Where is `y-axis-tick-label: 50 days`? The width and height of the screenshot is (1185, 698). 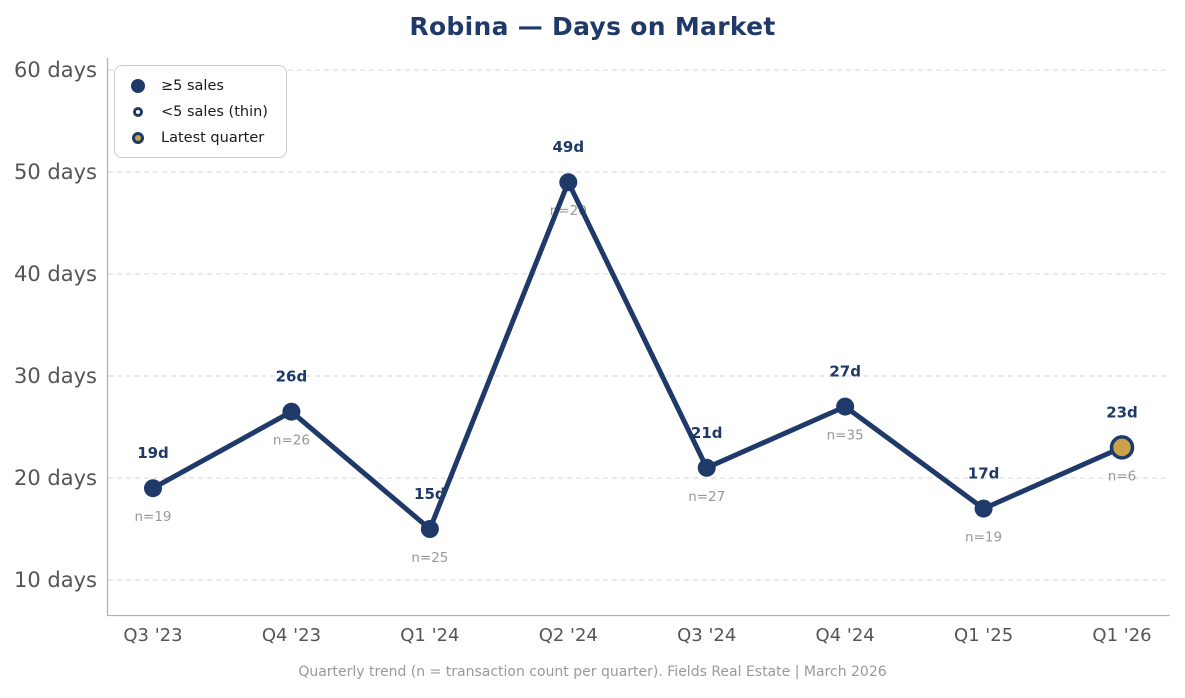 y-axis-tick-label: 50 days is located at coordinates (55, 172).